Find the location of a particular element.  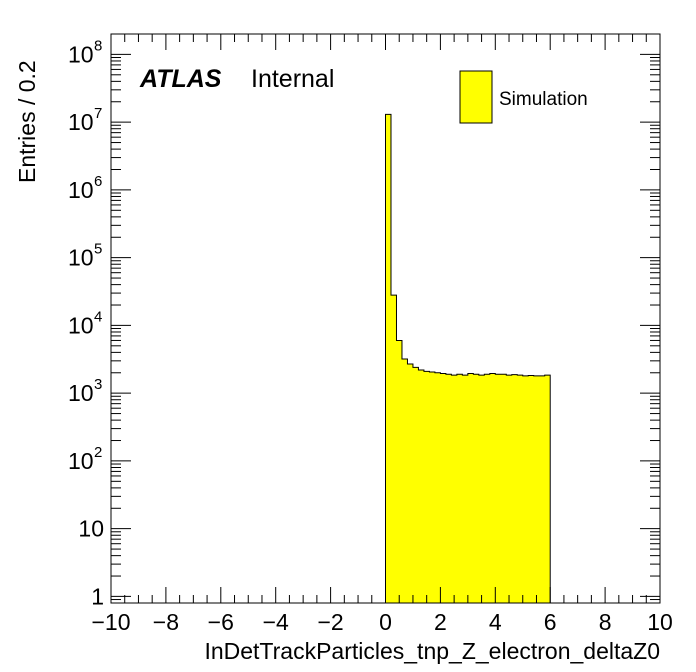

x-tick-label: 4 is located at coordinates (495, 622).